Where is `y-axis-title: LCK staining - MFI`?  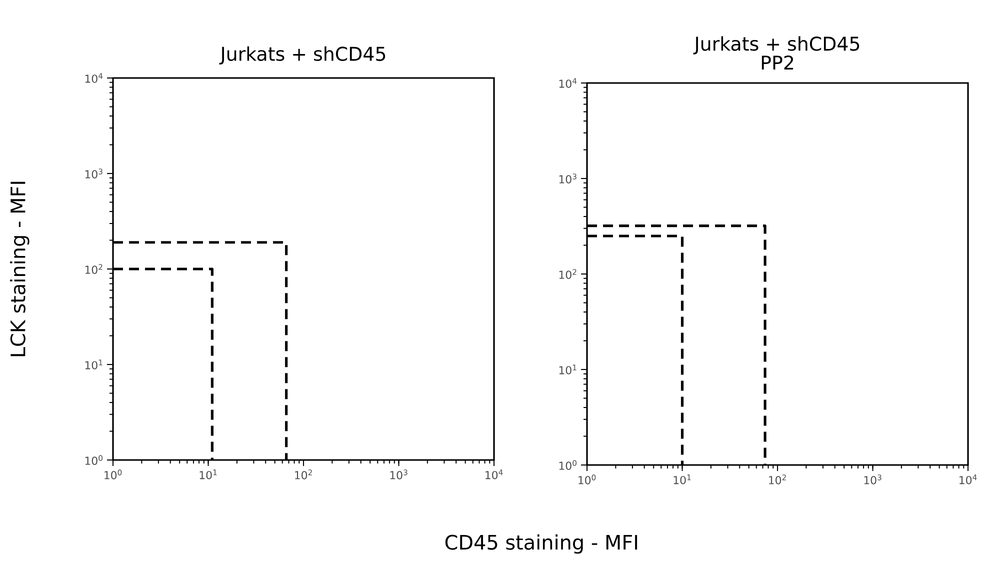
y-axis-title: LCK staining - MFI is located at coordinates (20, 269).